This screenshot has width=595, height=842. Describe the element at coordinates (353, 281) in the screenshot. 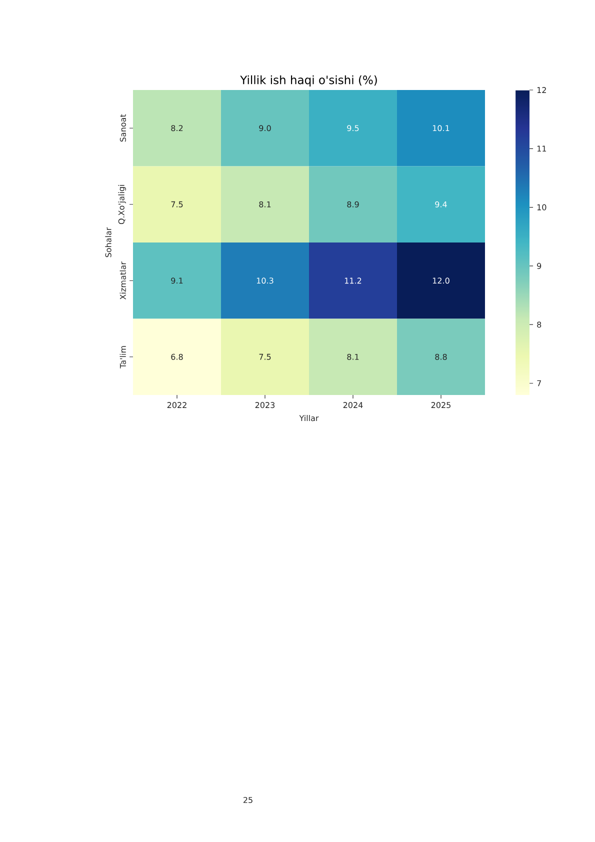

I see `data-label: 11.2` at that location.